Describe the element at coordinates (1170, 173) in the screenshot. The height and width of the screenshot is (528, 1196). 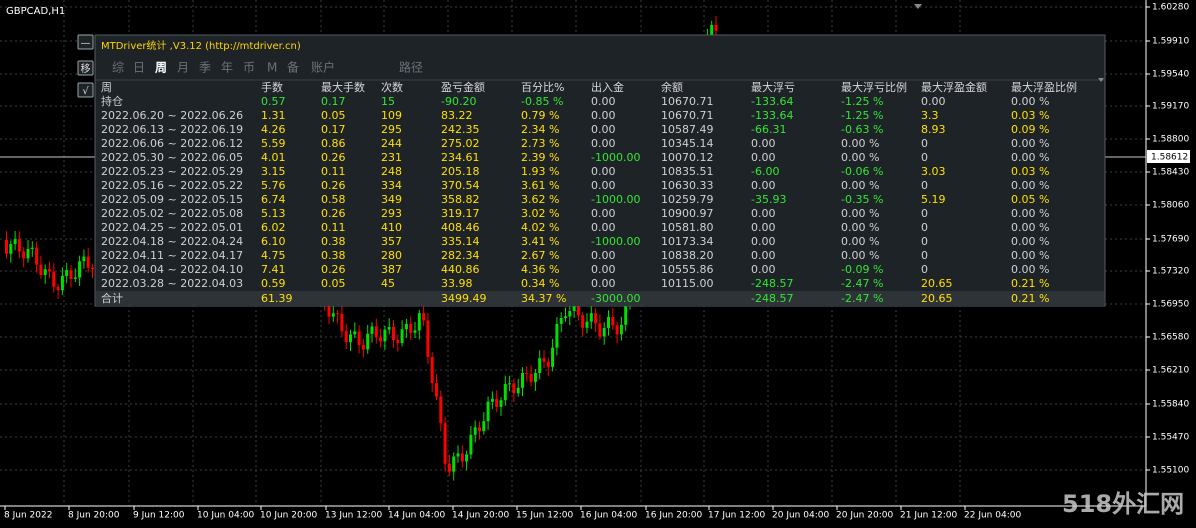
I see `price-label: 1.58430` at that location.